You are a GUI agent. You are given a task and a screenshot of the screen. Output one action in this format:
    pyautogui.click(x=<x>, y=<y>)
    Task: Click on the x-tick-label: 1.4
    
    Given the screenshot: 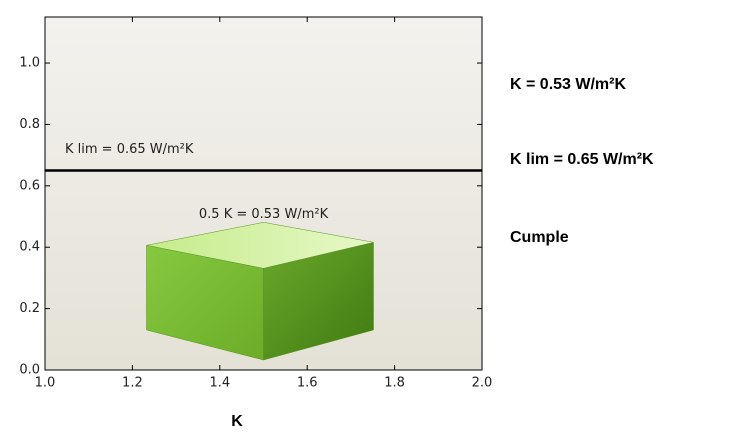 What is the action you would take?
    pyautogui.click(x=219, y=383)
    